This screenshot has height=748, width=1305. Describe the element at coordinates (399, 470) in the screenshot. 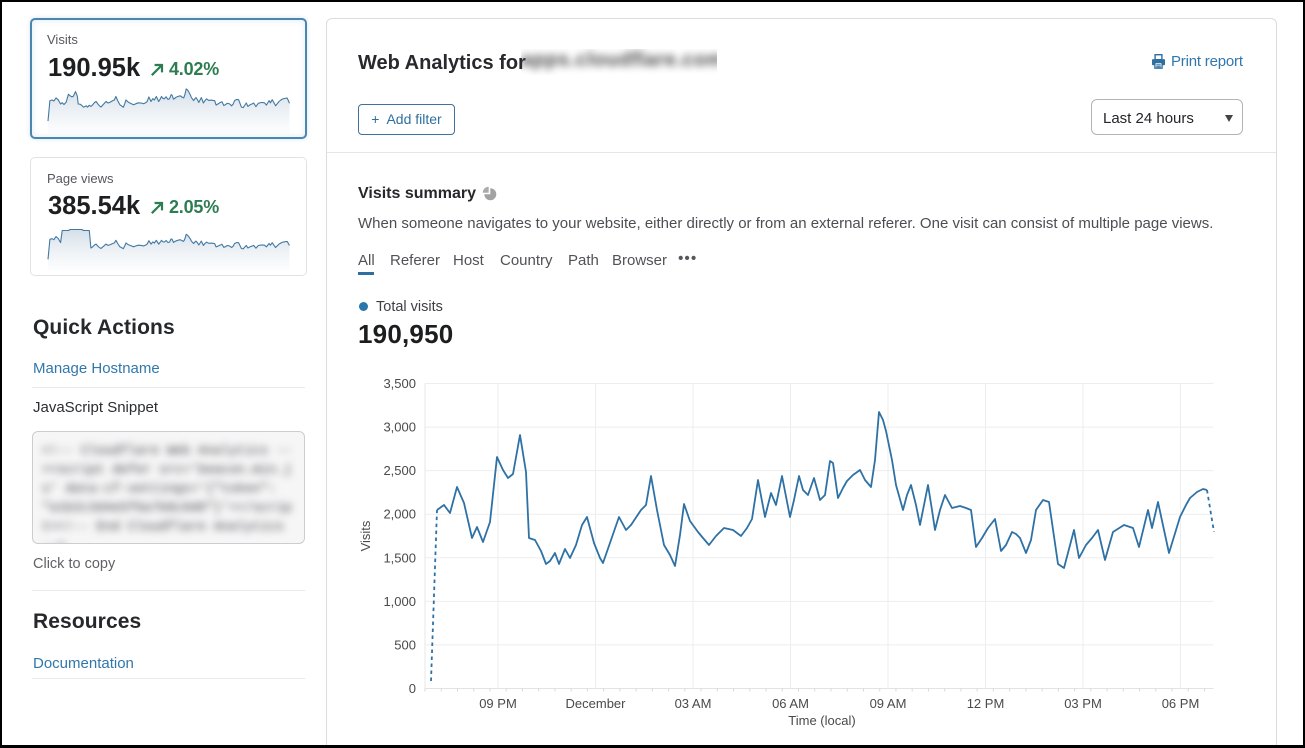

I see `svg-text: 2,500` at that location.